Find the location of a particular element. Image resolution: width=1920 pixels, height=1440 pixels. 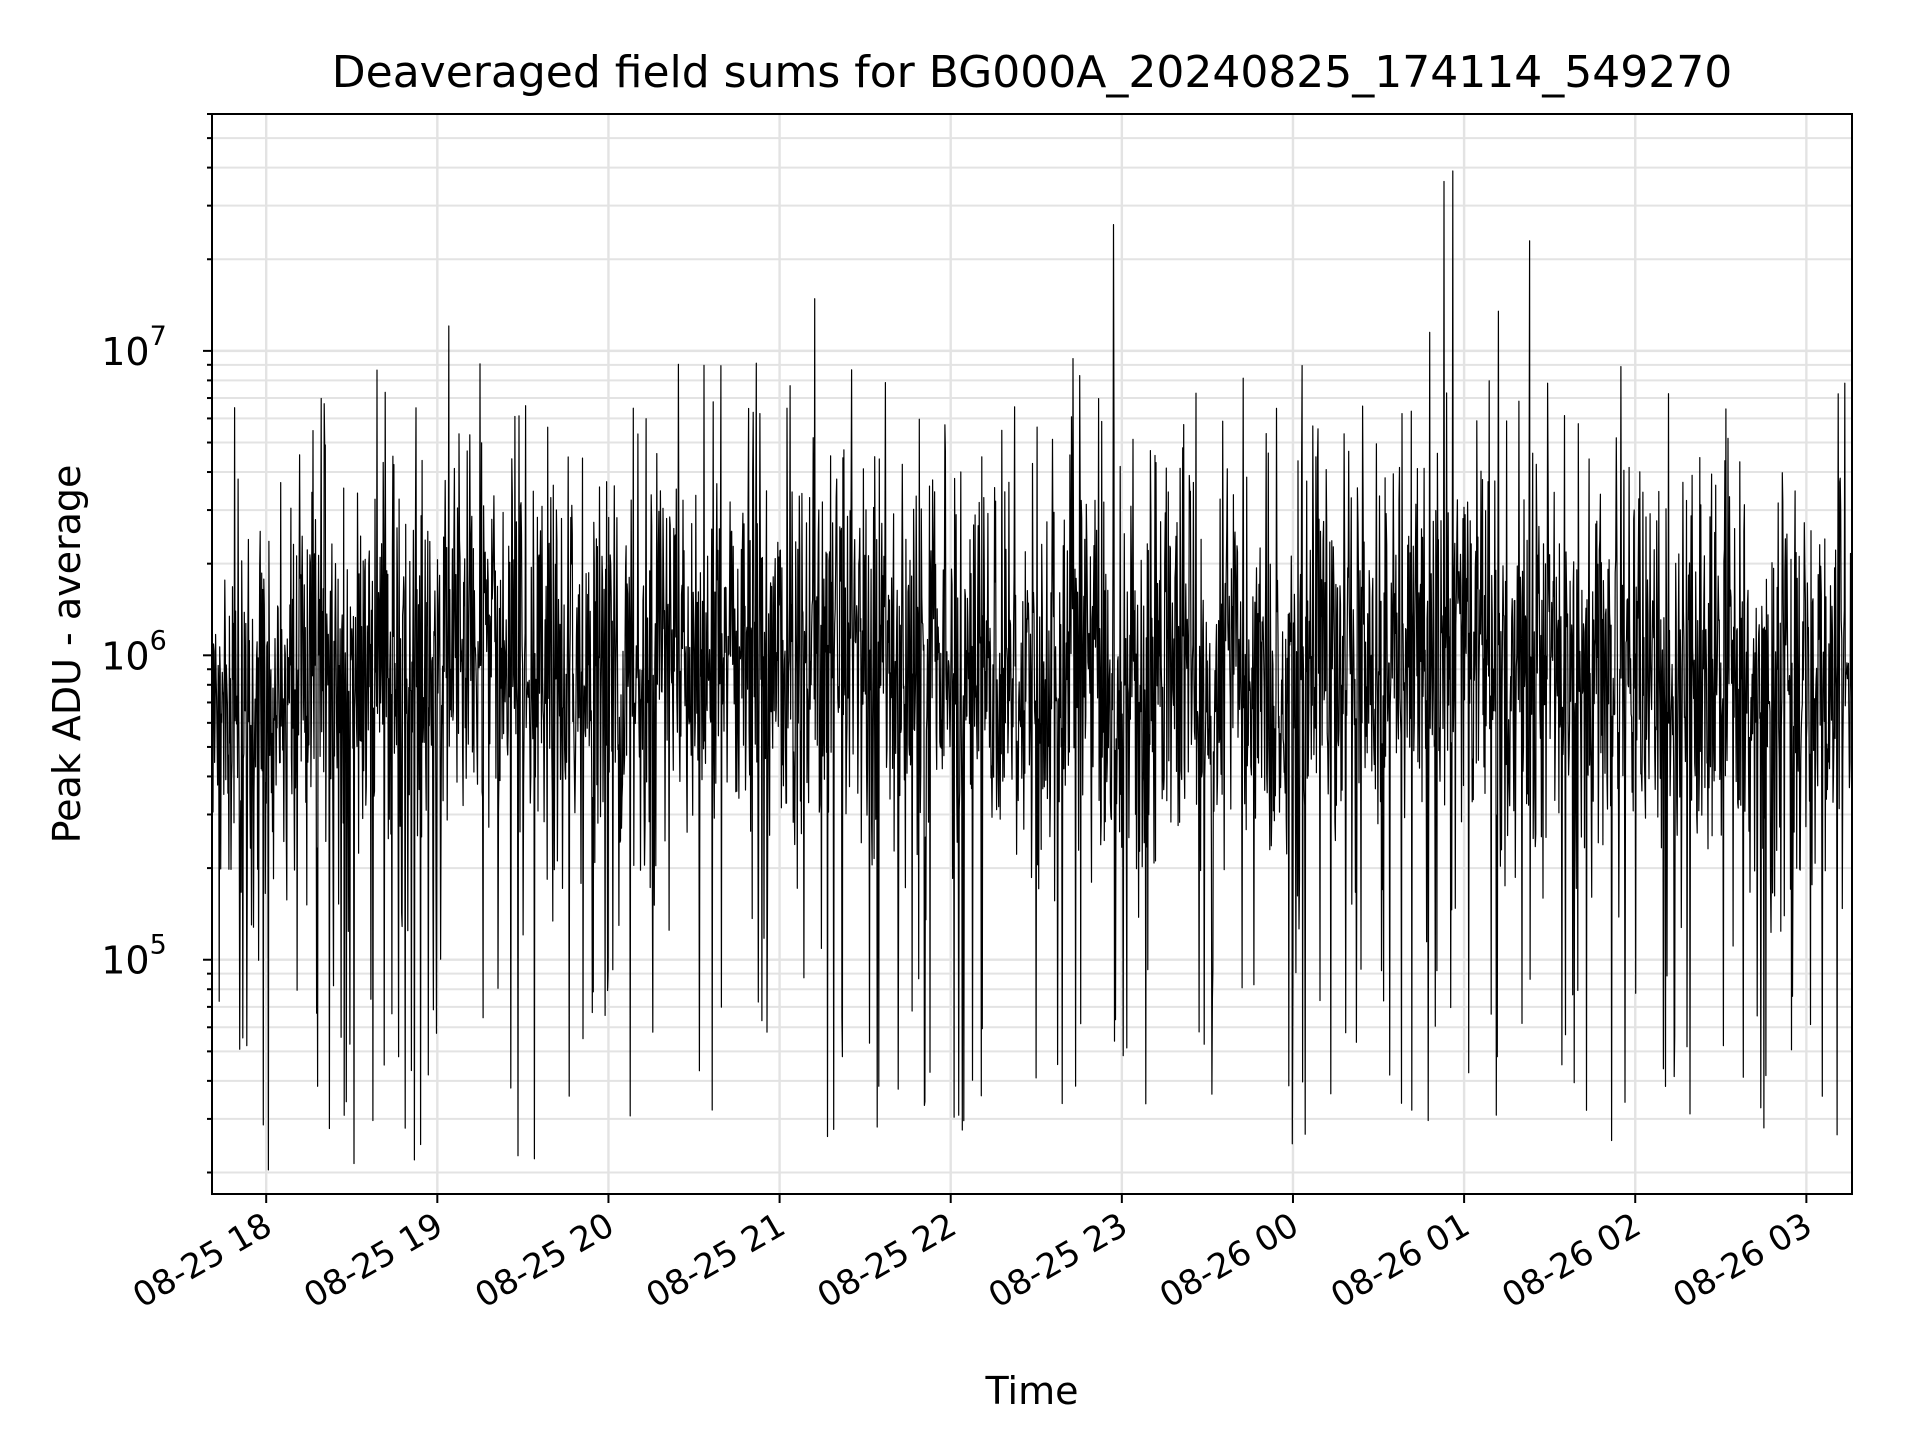

x-tick-label: 08-26 00 is located at coordinates (1229, 1260).